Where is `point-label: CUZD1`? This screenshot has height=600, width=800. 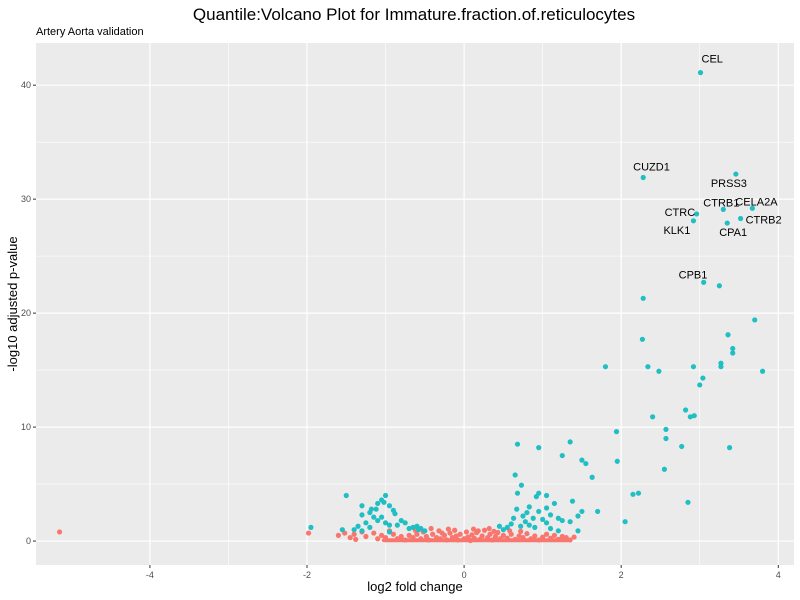
point-label: CUZD1 is located at coordinates (651, 167).